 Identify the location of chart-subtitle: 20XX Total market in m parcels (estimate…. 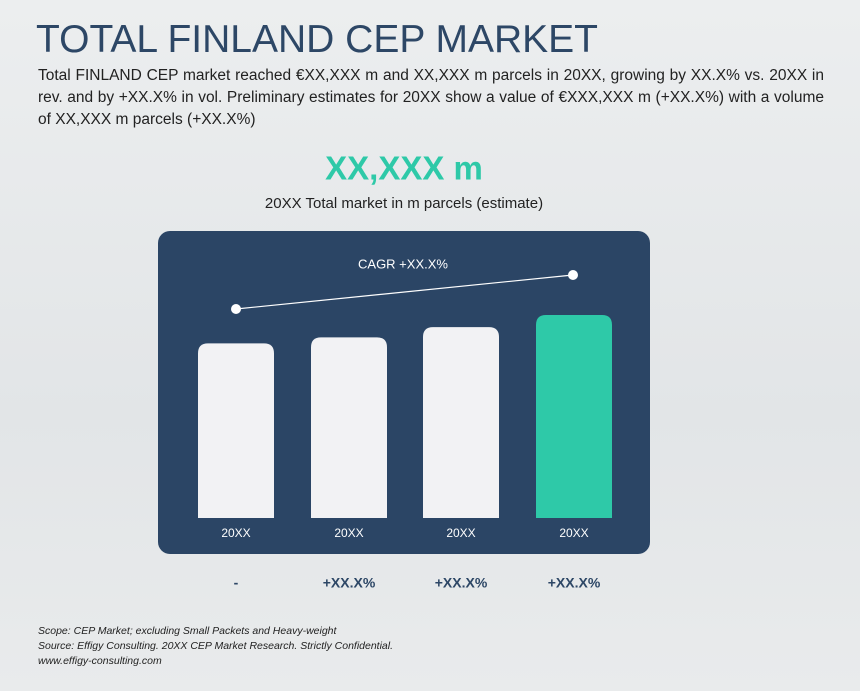
(404, 203).